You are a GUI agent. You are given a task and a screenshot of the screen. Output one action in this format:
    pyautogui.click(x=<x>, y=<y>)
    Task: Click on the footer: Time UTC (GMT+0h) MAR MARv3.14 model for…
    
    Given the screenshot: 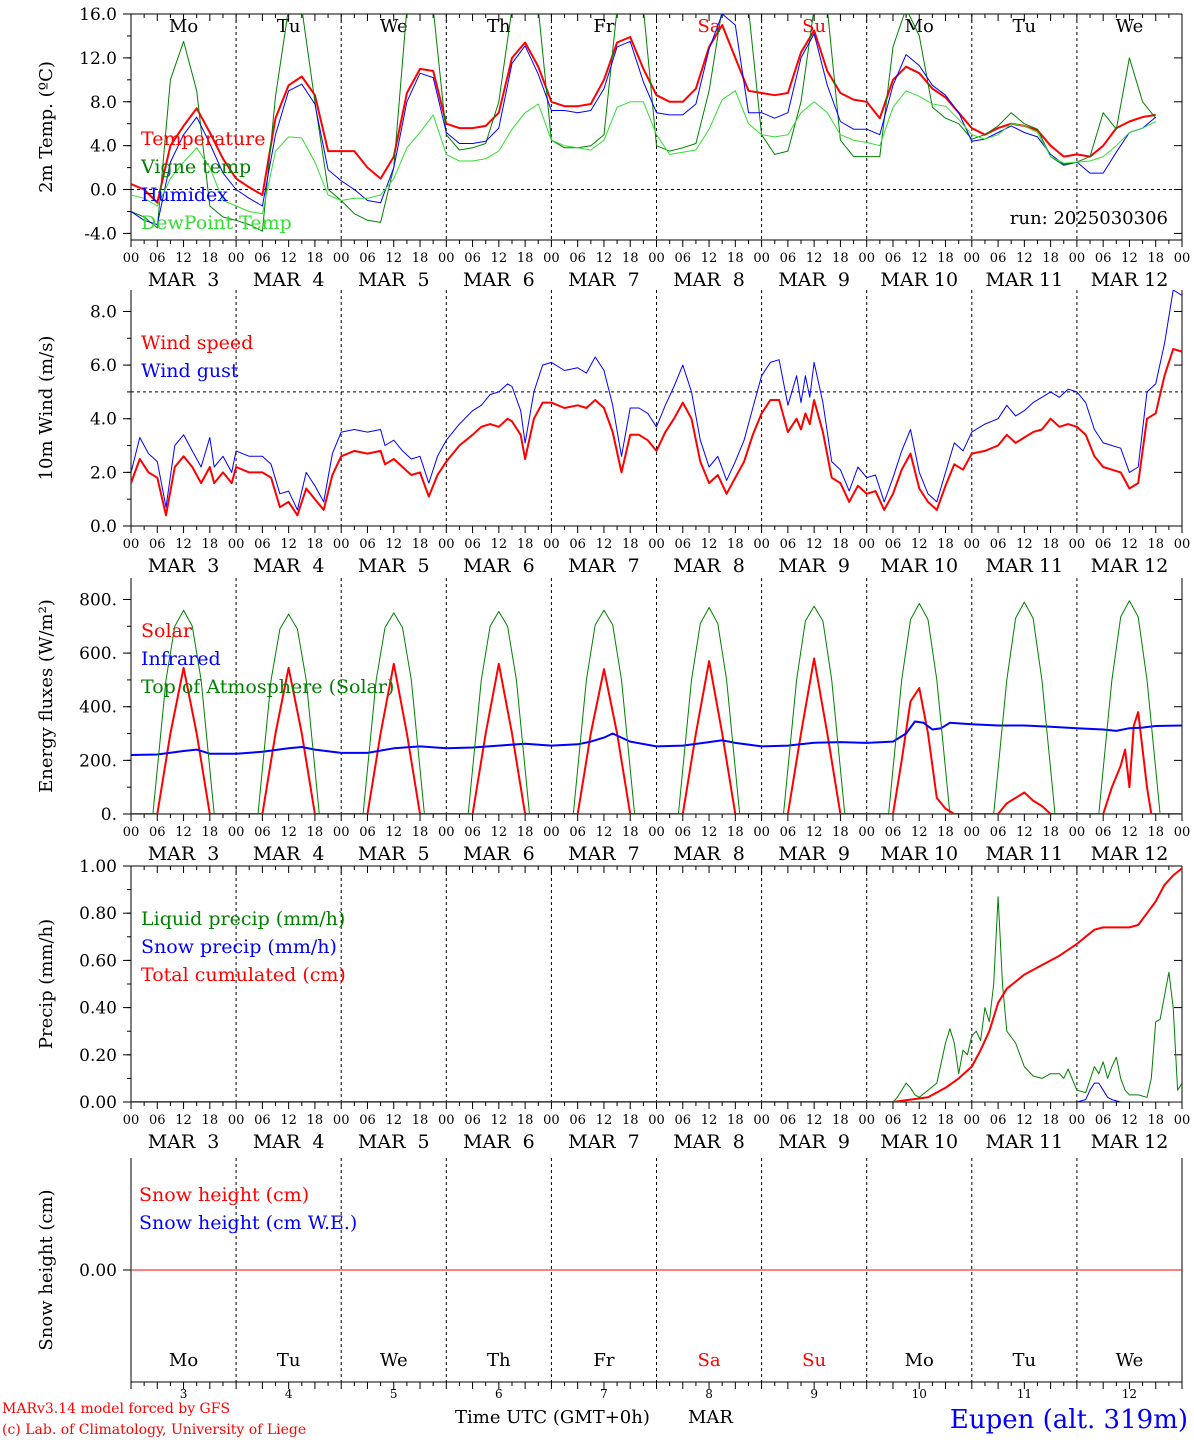 What is the action you would take?
    pyautogui.click(x=595, y=1419)
    